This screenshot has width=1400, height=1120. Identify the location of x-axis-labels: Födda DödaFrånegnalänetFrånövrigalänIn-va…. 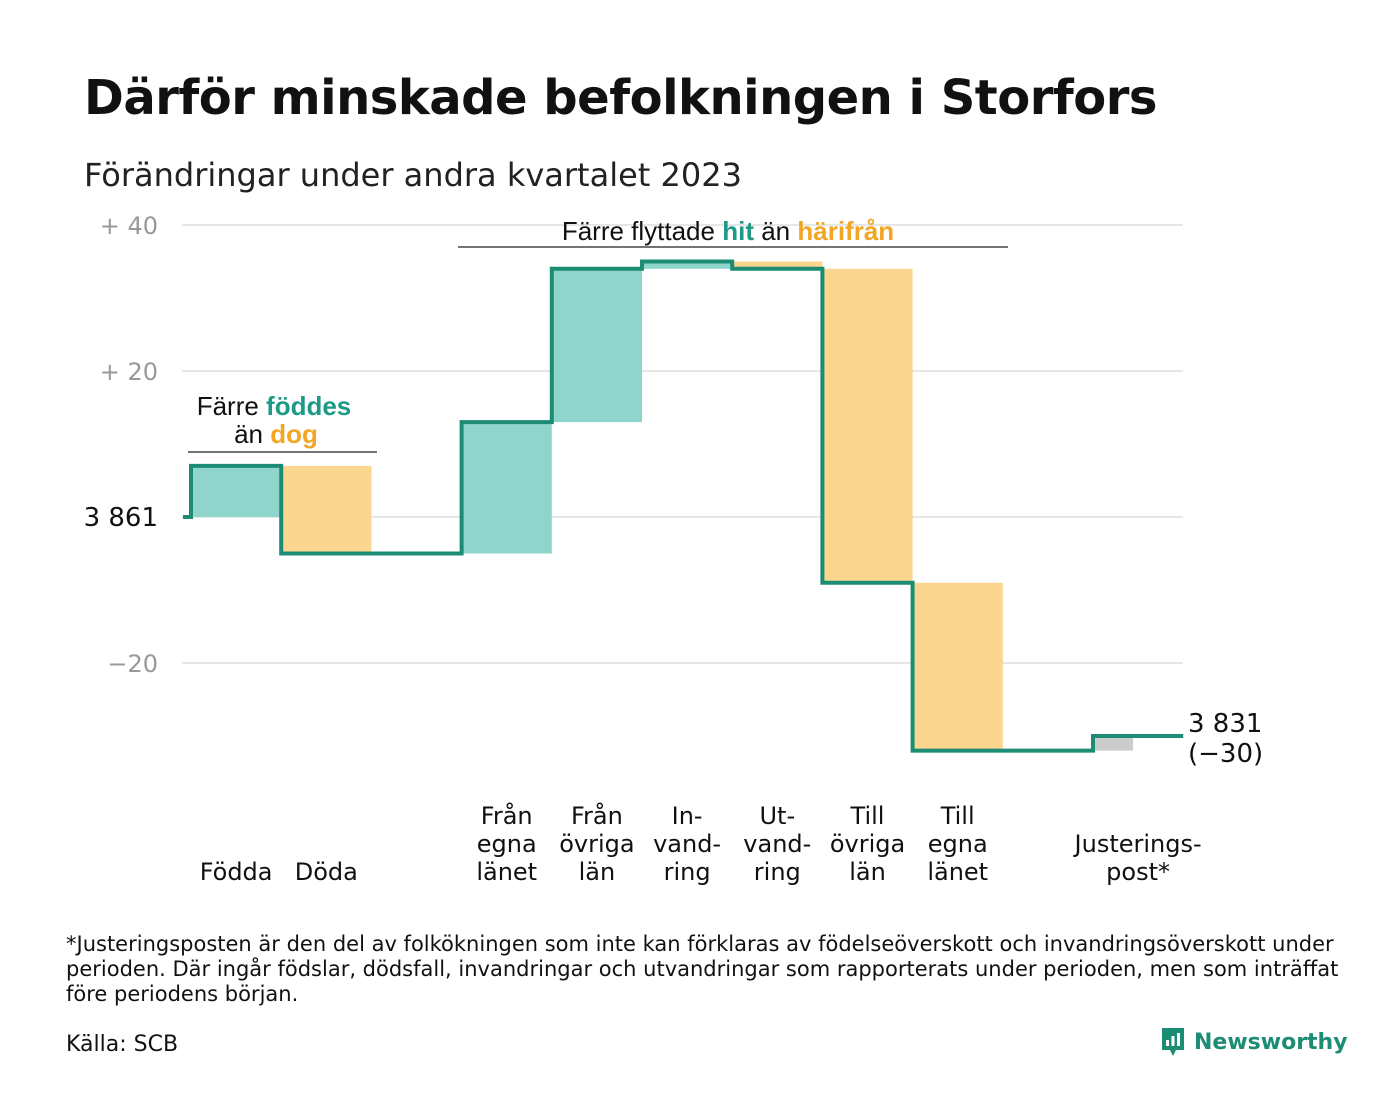
(701, 843).